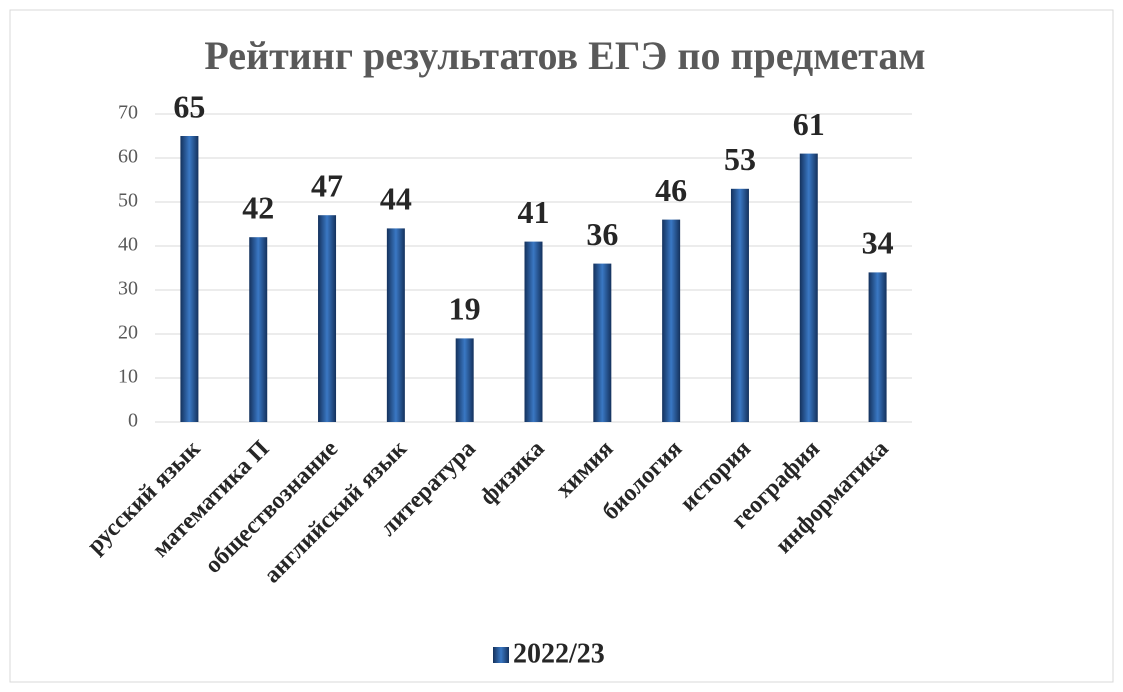 This screenshot has width=1123, height=692. What do you see at coordinates (128, 245) in the screenshot?
I see `y-tick-label: 40` at bounding box center [128, 245].